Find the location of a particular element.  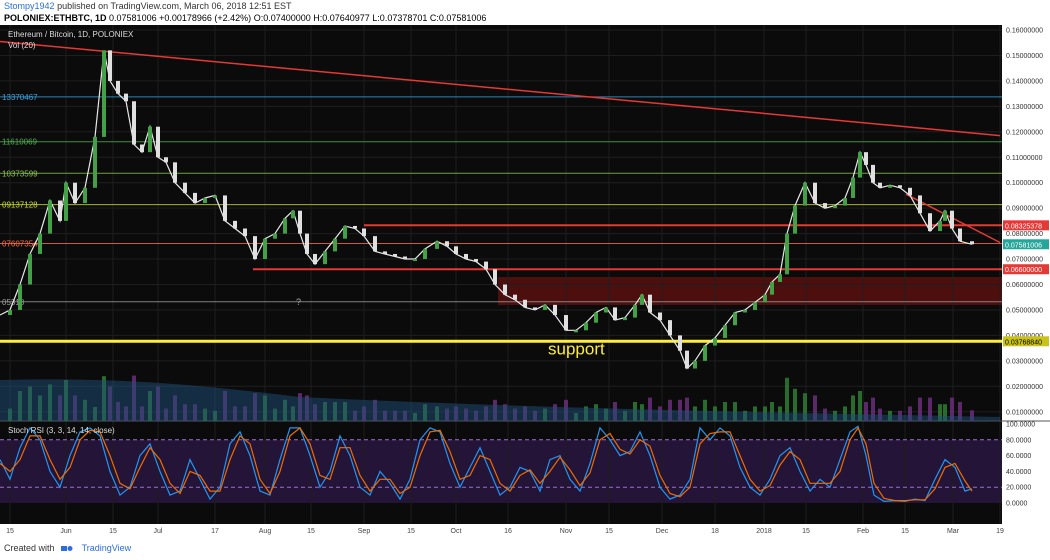

price-marker-label: 0.08325378 is located at coordinates (1023, 226).